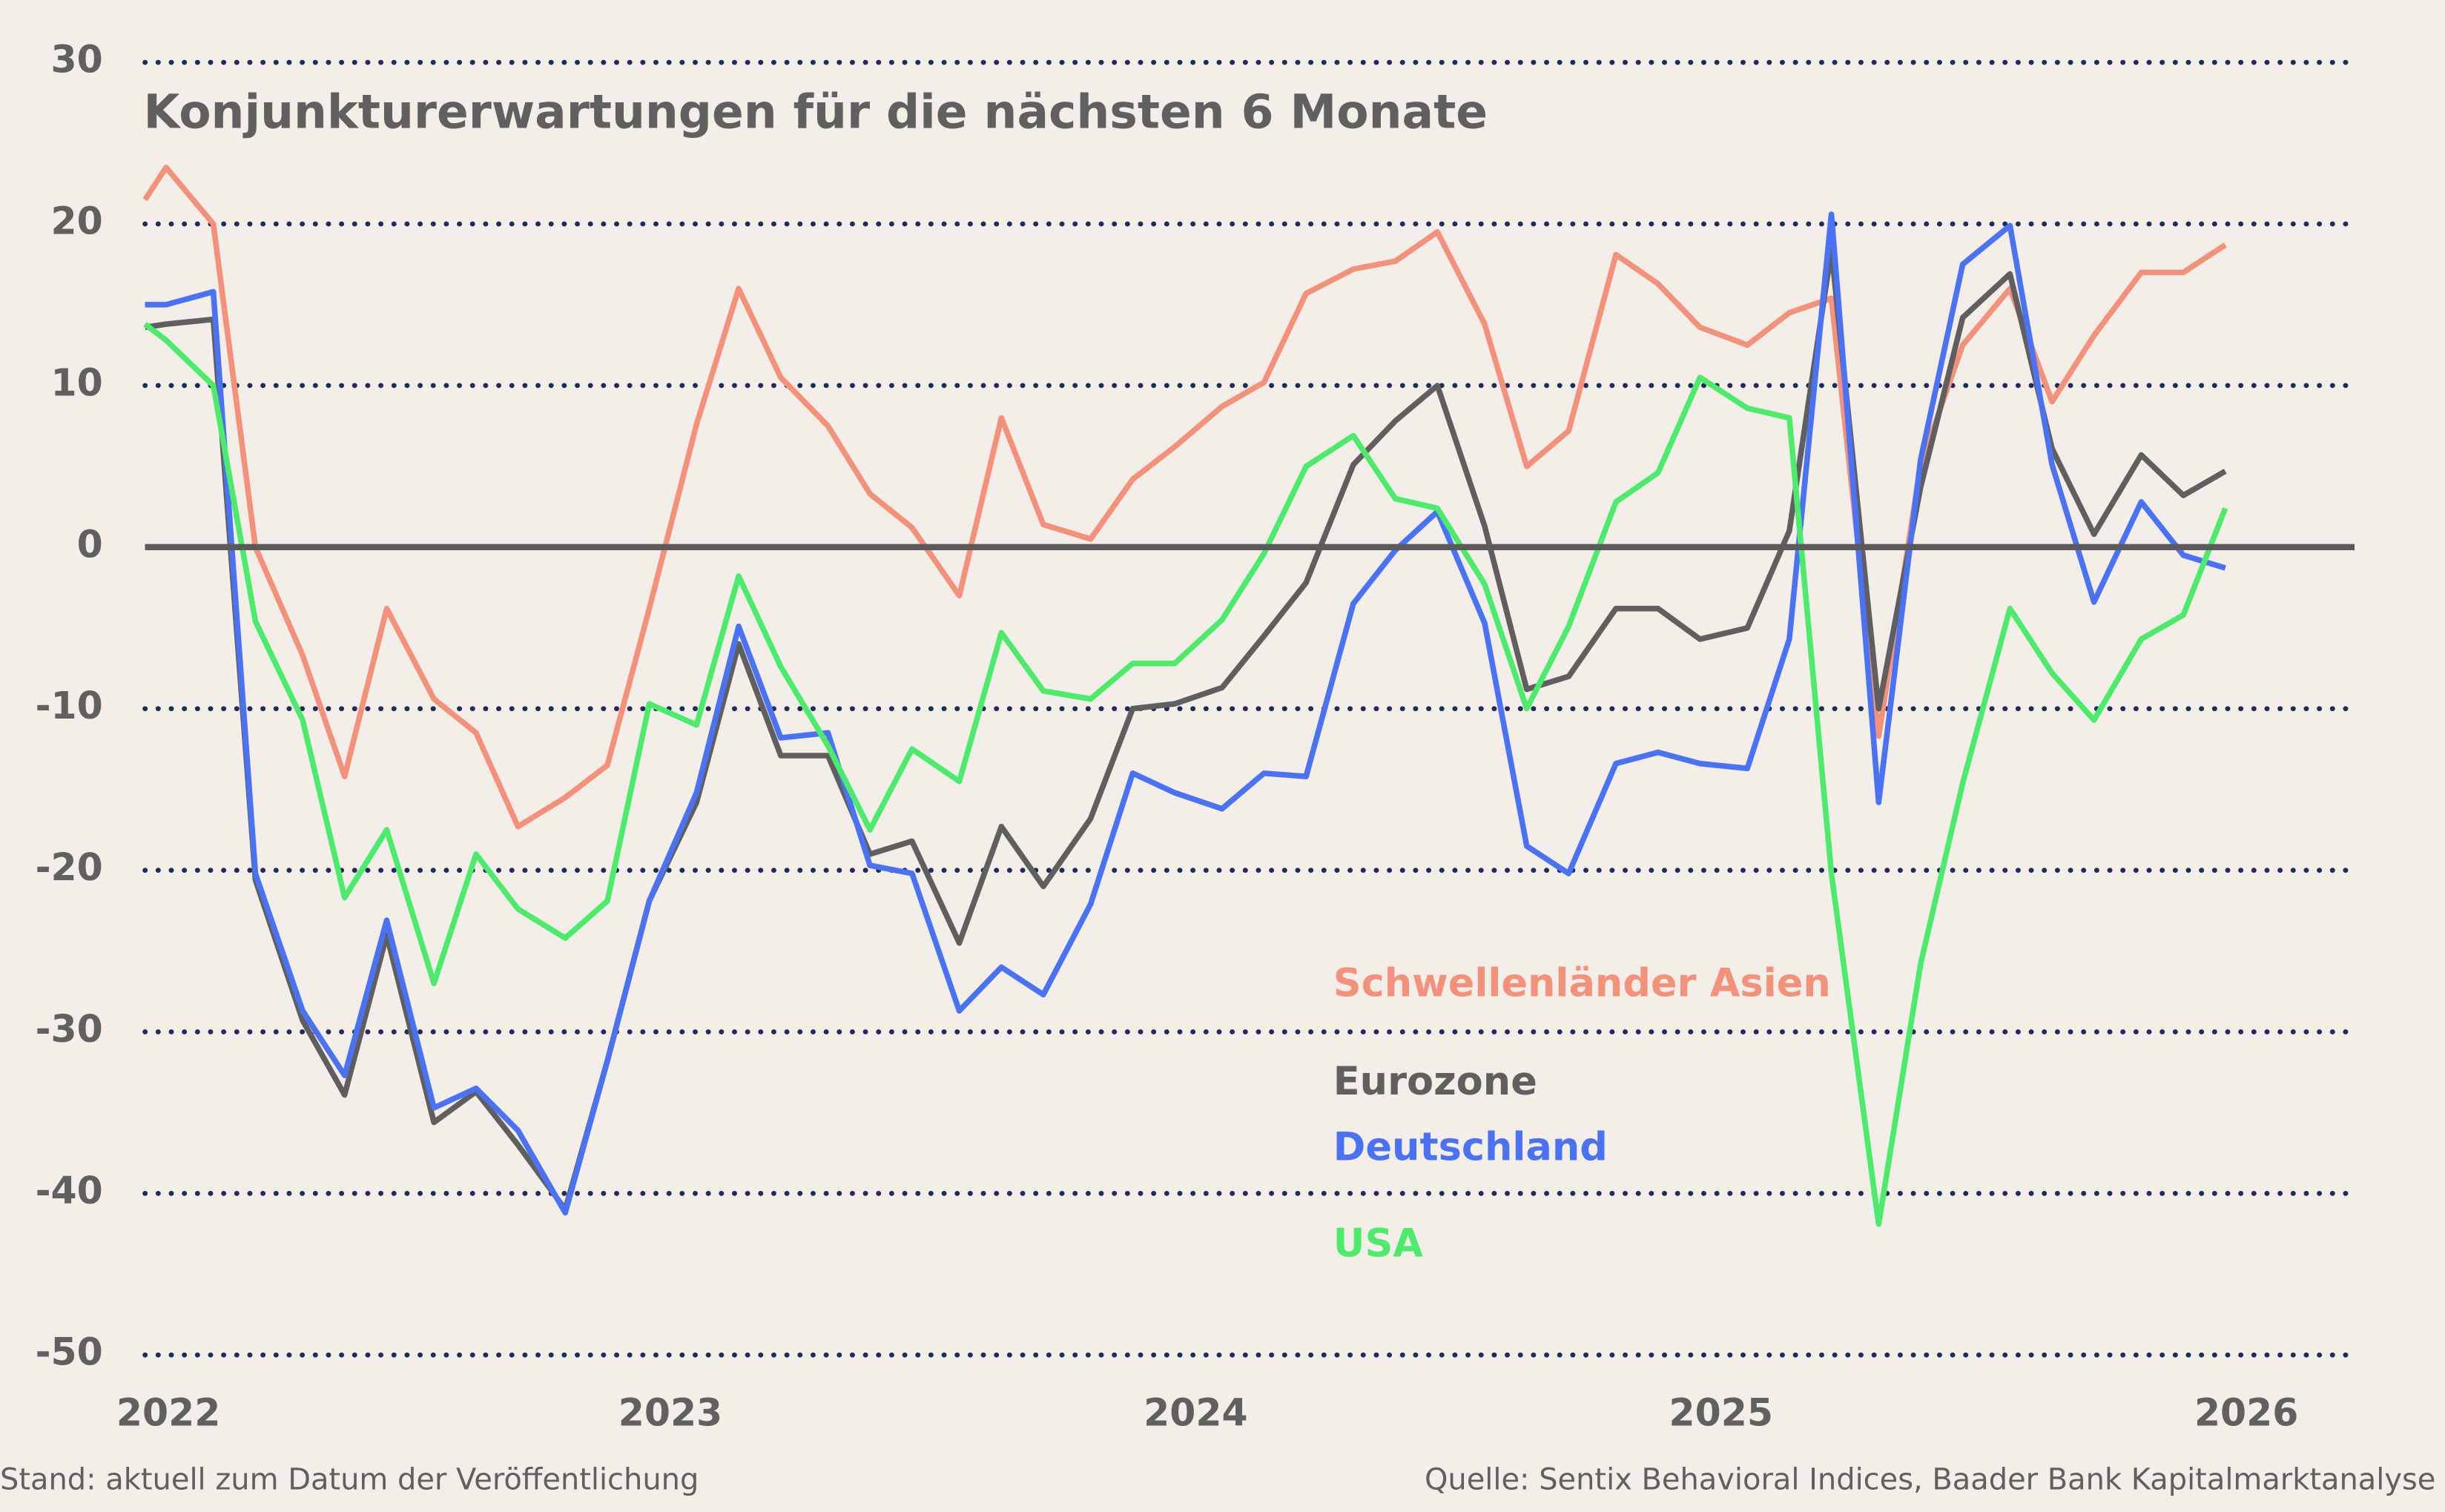 The width and height of the screenshot is (2445, 1512). Describe the element at coordinates (1470, 1146) in the screenshot. I see `legend-label: Deutschland` at that location.